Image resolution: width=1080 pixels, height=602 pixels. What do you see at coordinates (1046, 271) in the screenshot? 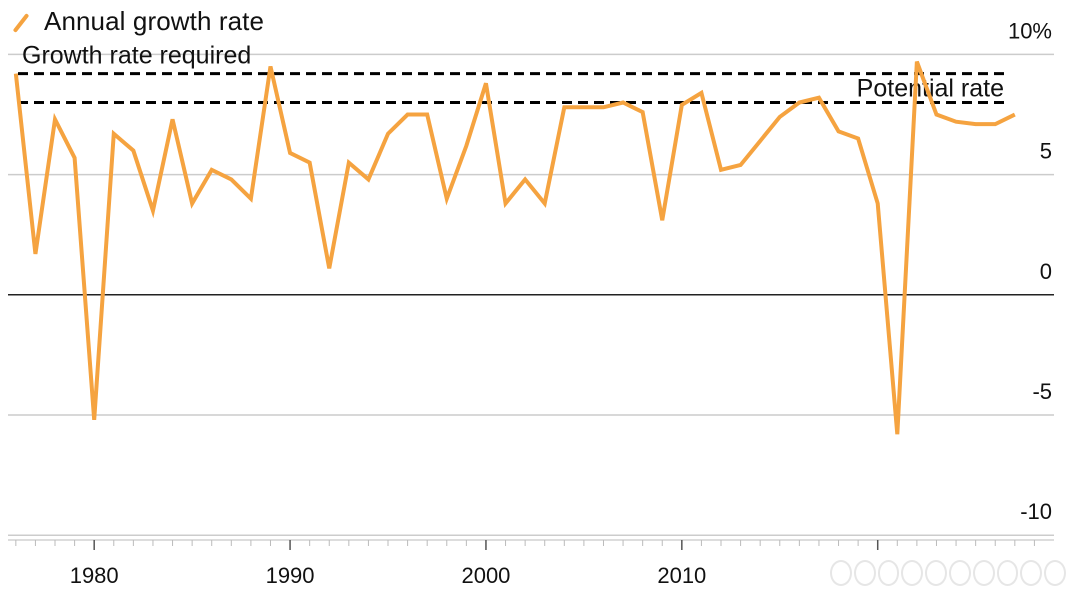
I see `y-tick-label: 0` at bounding box center [1046, 271].